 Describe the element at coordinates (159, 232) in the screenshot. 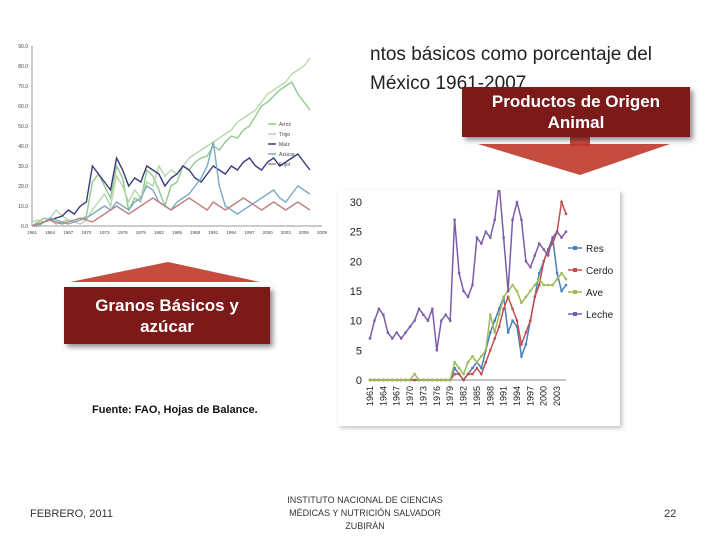

I see `x-tick-label: 1982` at that location.